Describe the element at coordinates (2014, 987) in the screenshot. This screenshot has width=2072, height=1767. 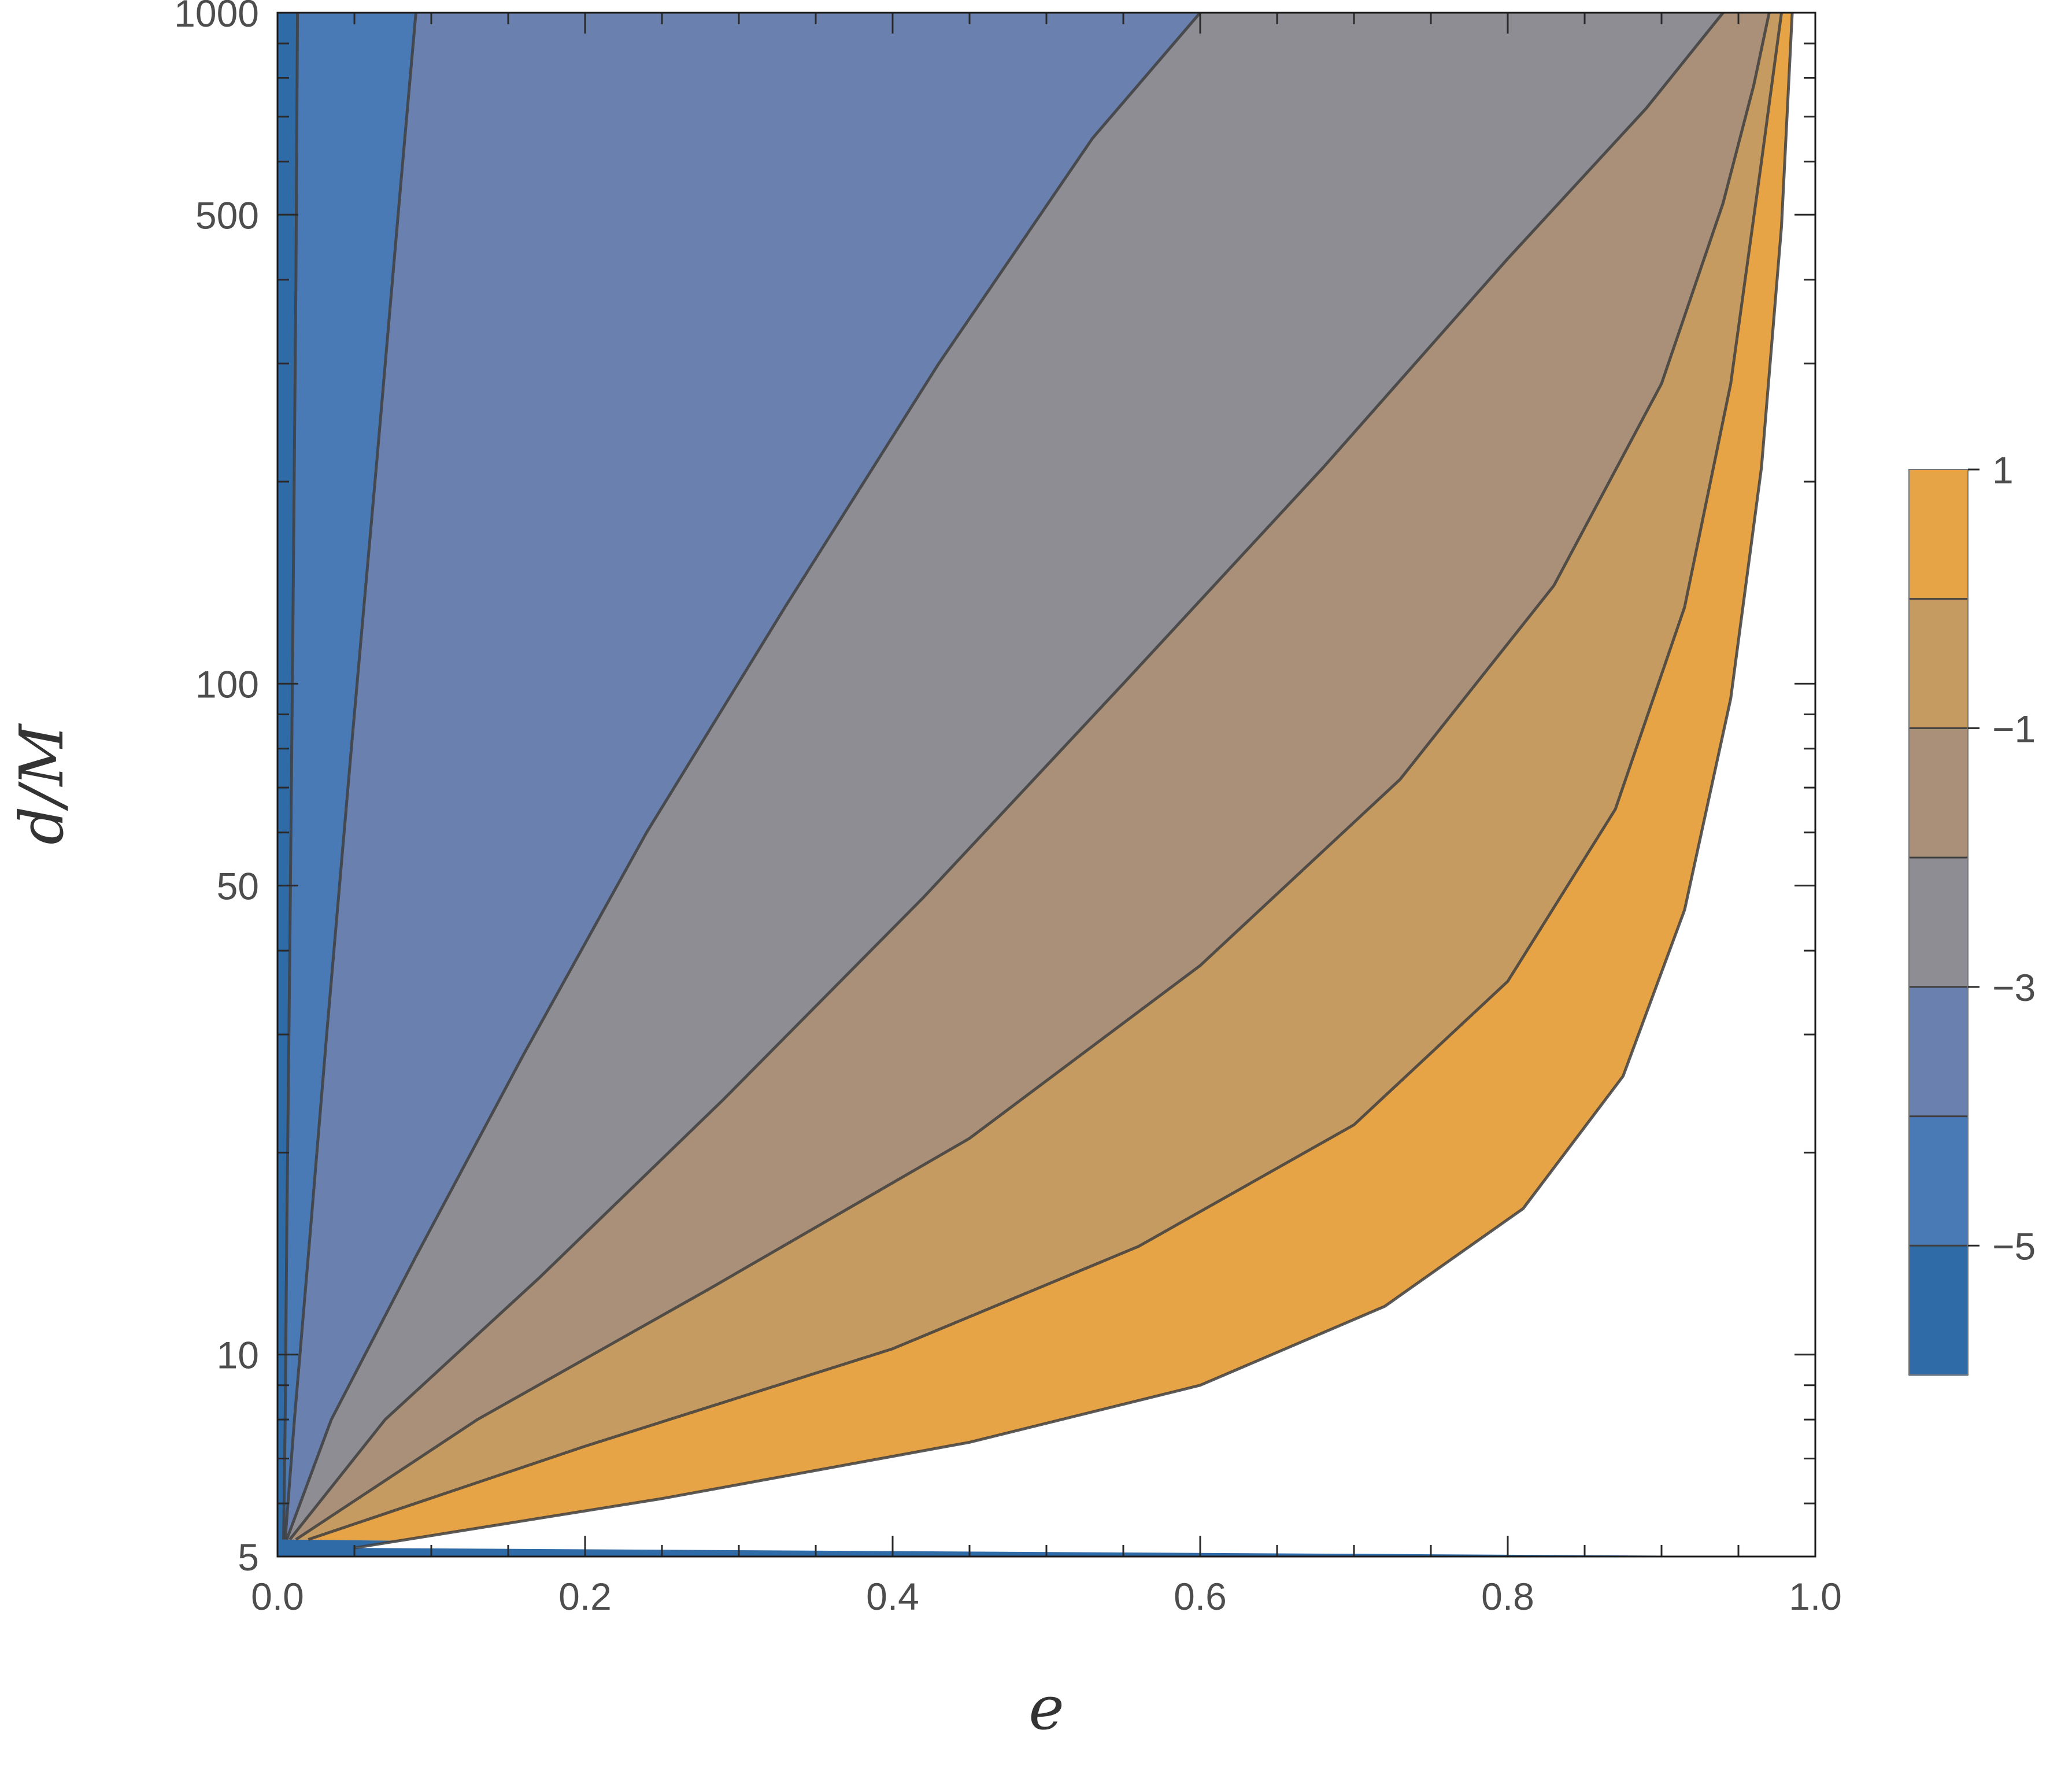
I see `legend-label: −3` at that location.